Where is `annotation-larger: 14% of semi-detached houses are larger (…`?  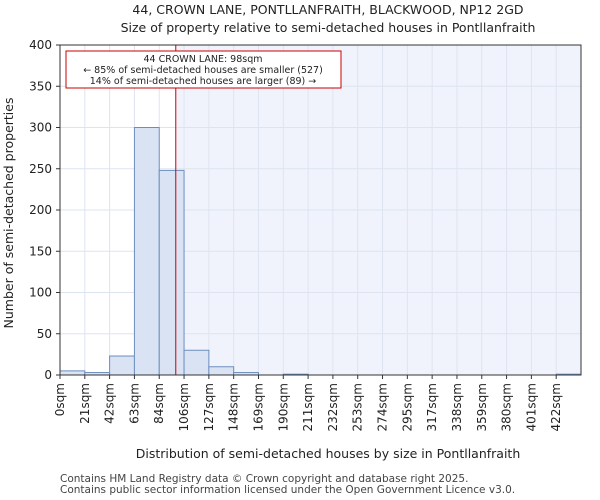 annotation-larger: 14% of semi-detached houses are larger (… is located at coordinates (203, 81).